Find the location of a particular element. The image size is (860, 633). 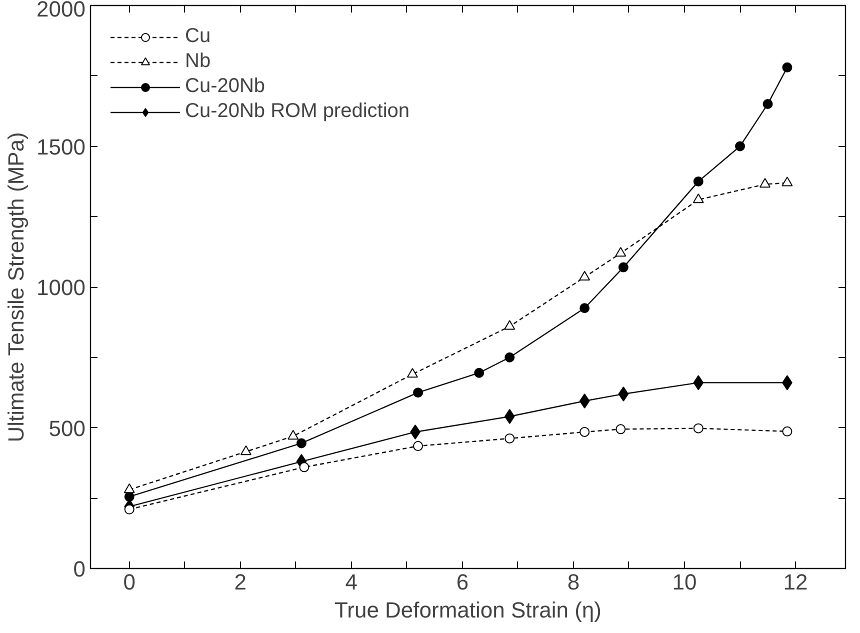

x-tick-label: 2 is located at coordinates (240, 582).